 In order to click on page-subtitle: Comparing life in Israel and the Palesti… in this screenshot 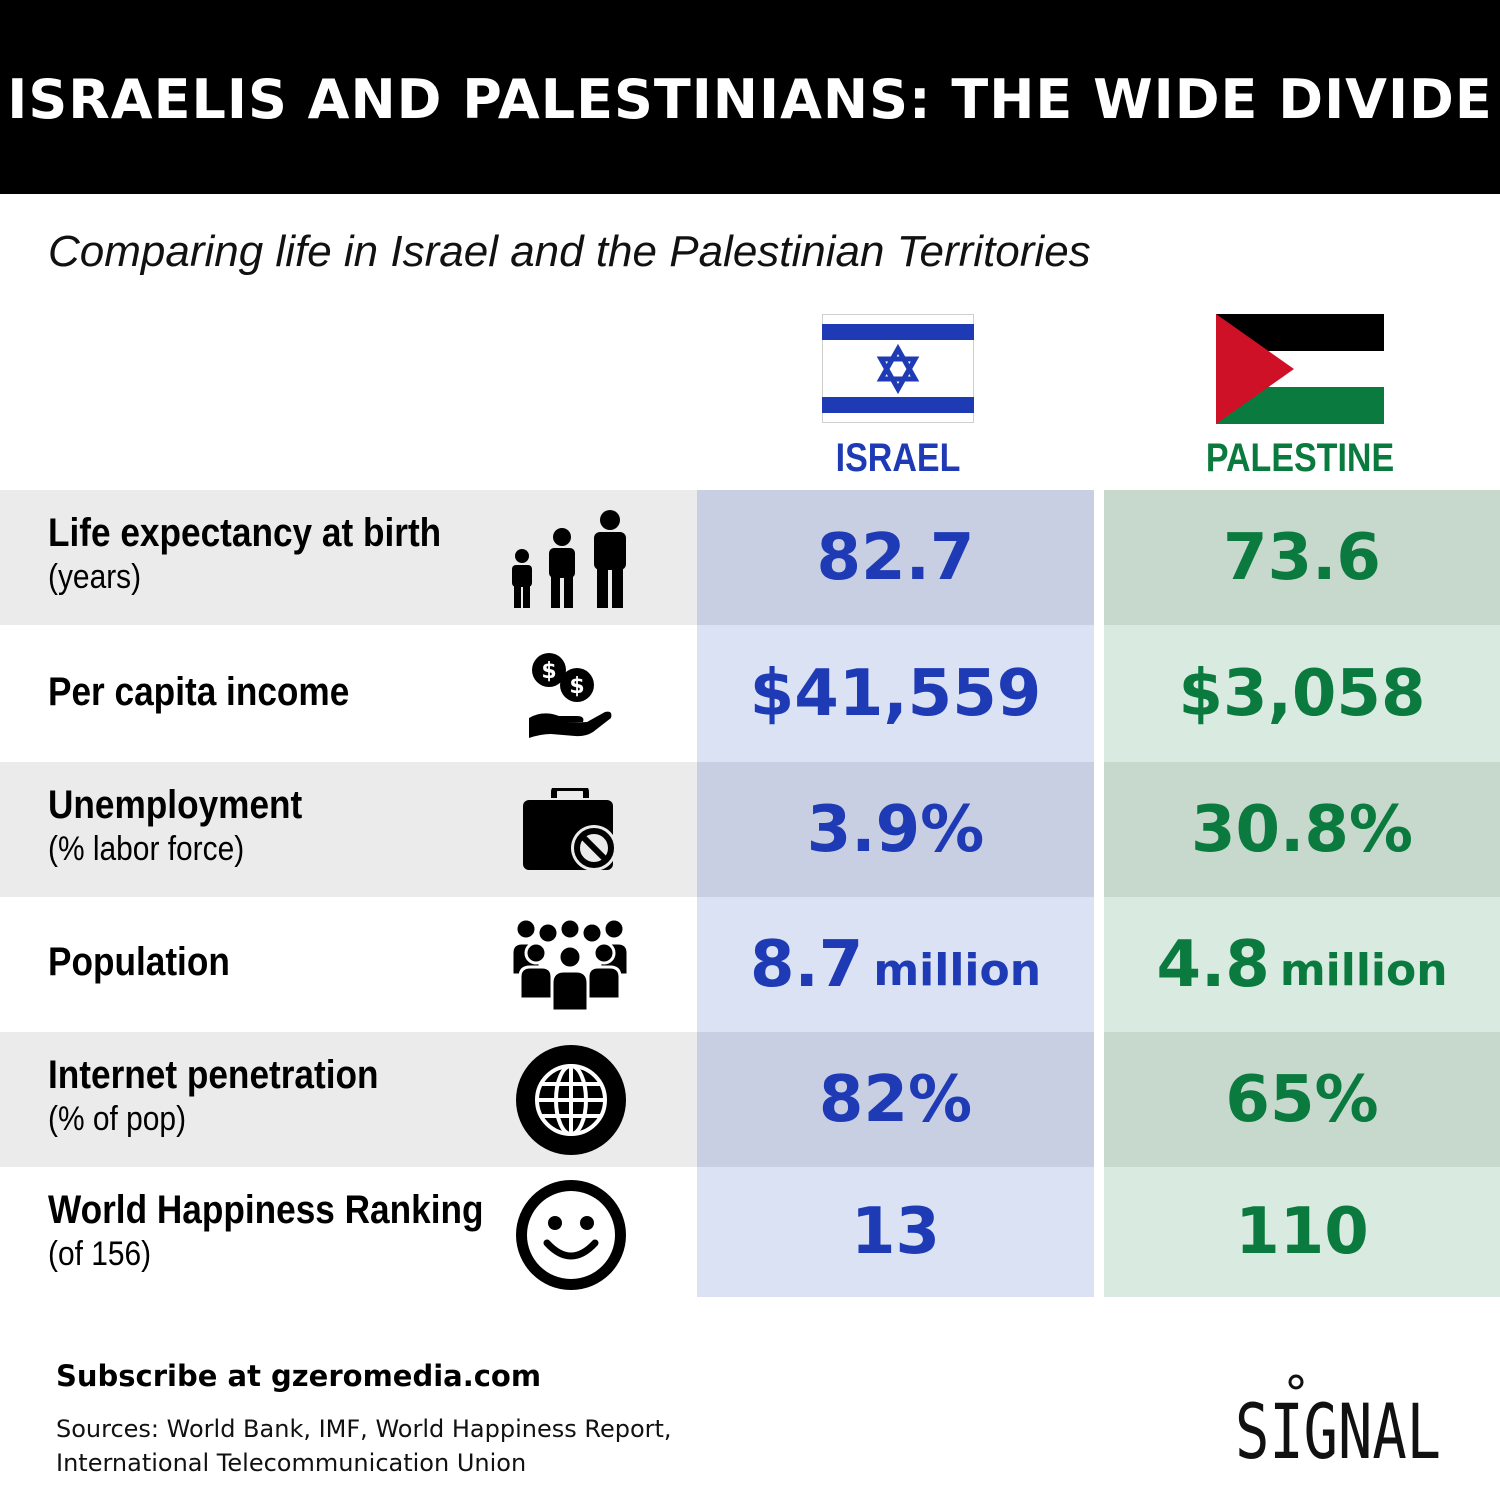, I will do `click(569, 251)`.